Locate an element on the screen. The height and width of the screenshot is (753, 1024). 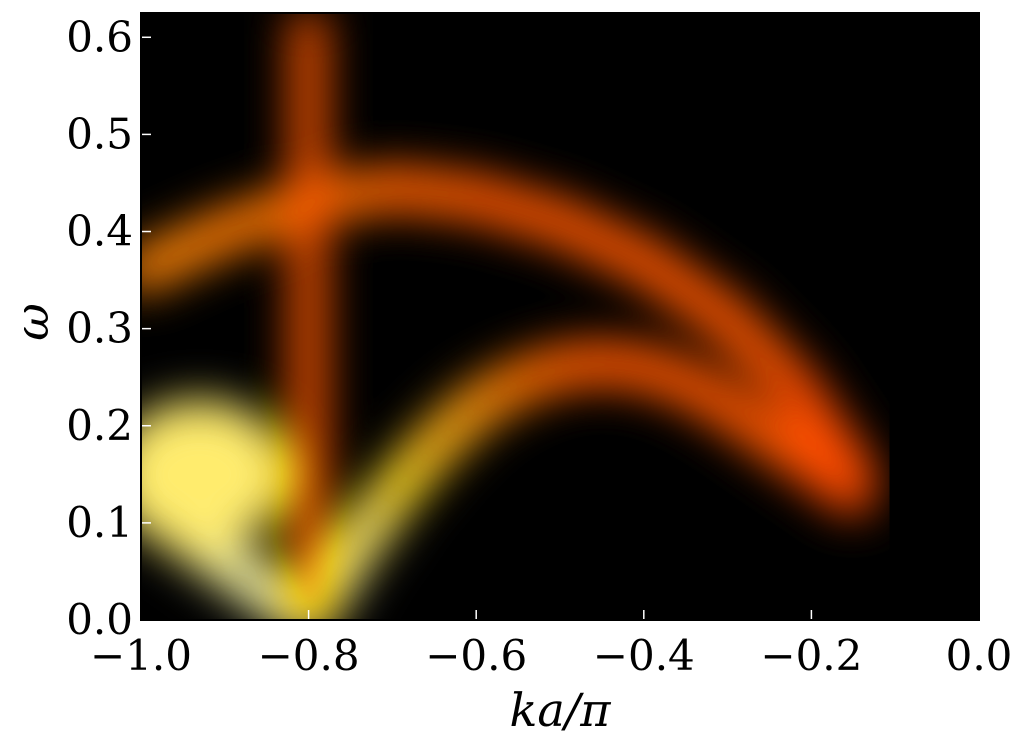
x-axis-ticks: −1.0 −0.8 −0.6 −0.4 −0.2 0.0 is located at coordinates (551, 645).